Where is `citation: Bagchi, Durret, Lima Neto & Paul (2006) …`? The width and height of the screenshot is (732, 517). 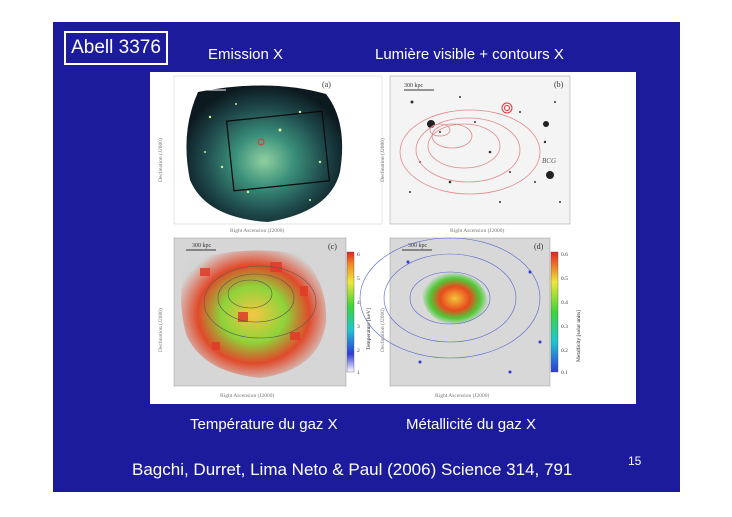
citation: Bagchi, Durret, Lima Neto & Paul (2006) … is located at coordinates (352, 469).